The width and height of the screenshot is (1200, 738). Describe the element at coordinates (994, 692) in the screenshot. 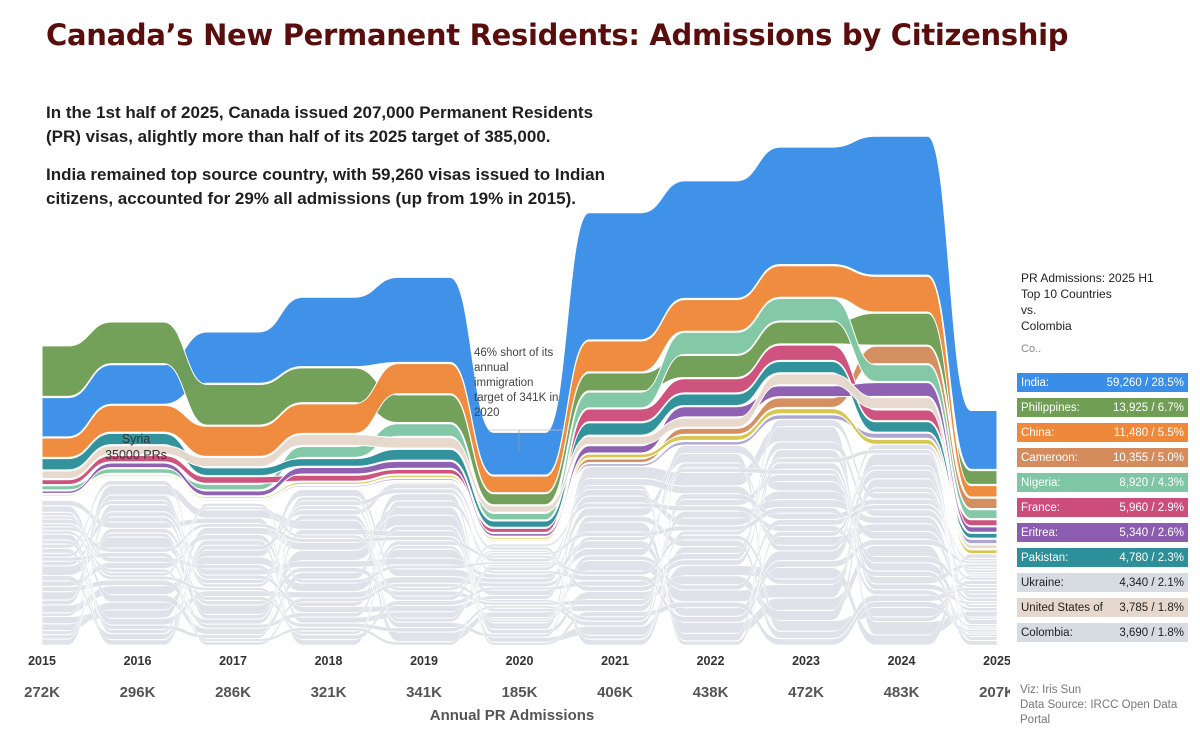

I see `year-total-label: 207K` at that location.